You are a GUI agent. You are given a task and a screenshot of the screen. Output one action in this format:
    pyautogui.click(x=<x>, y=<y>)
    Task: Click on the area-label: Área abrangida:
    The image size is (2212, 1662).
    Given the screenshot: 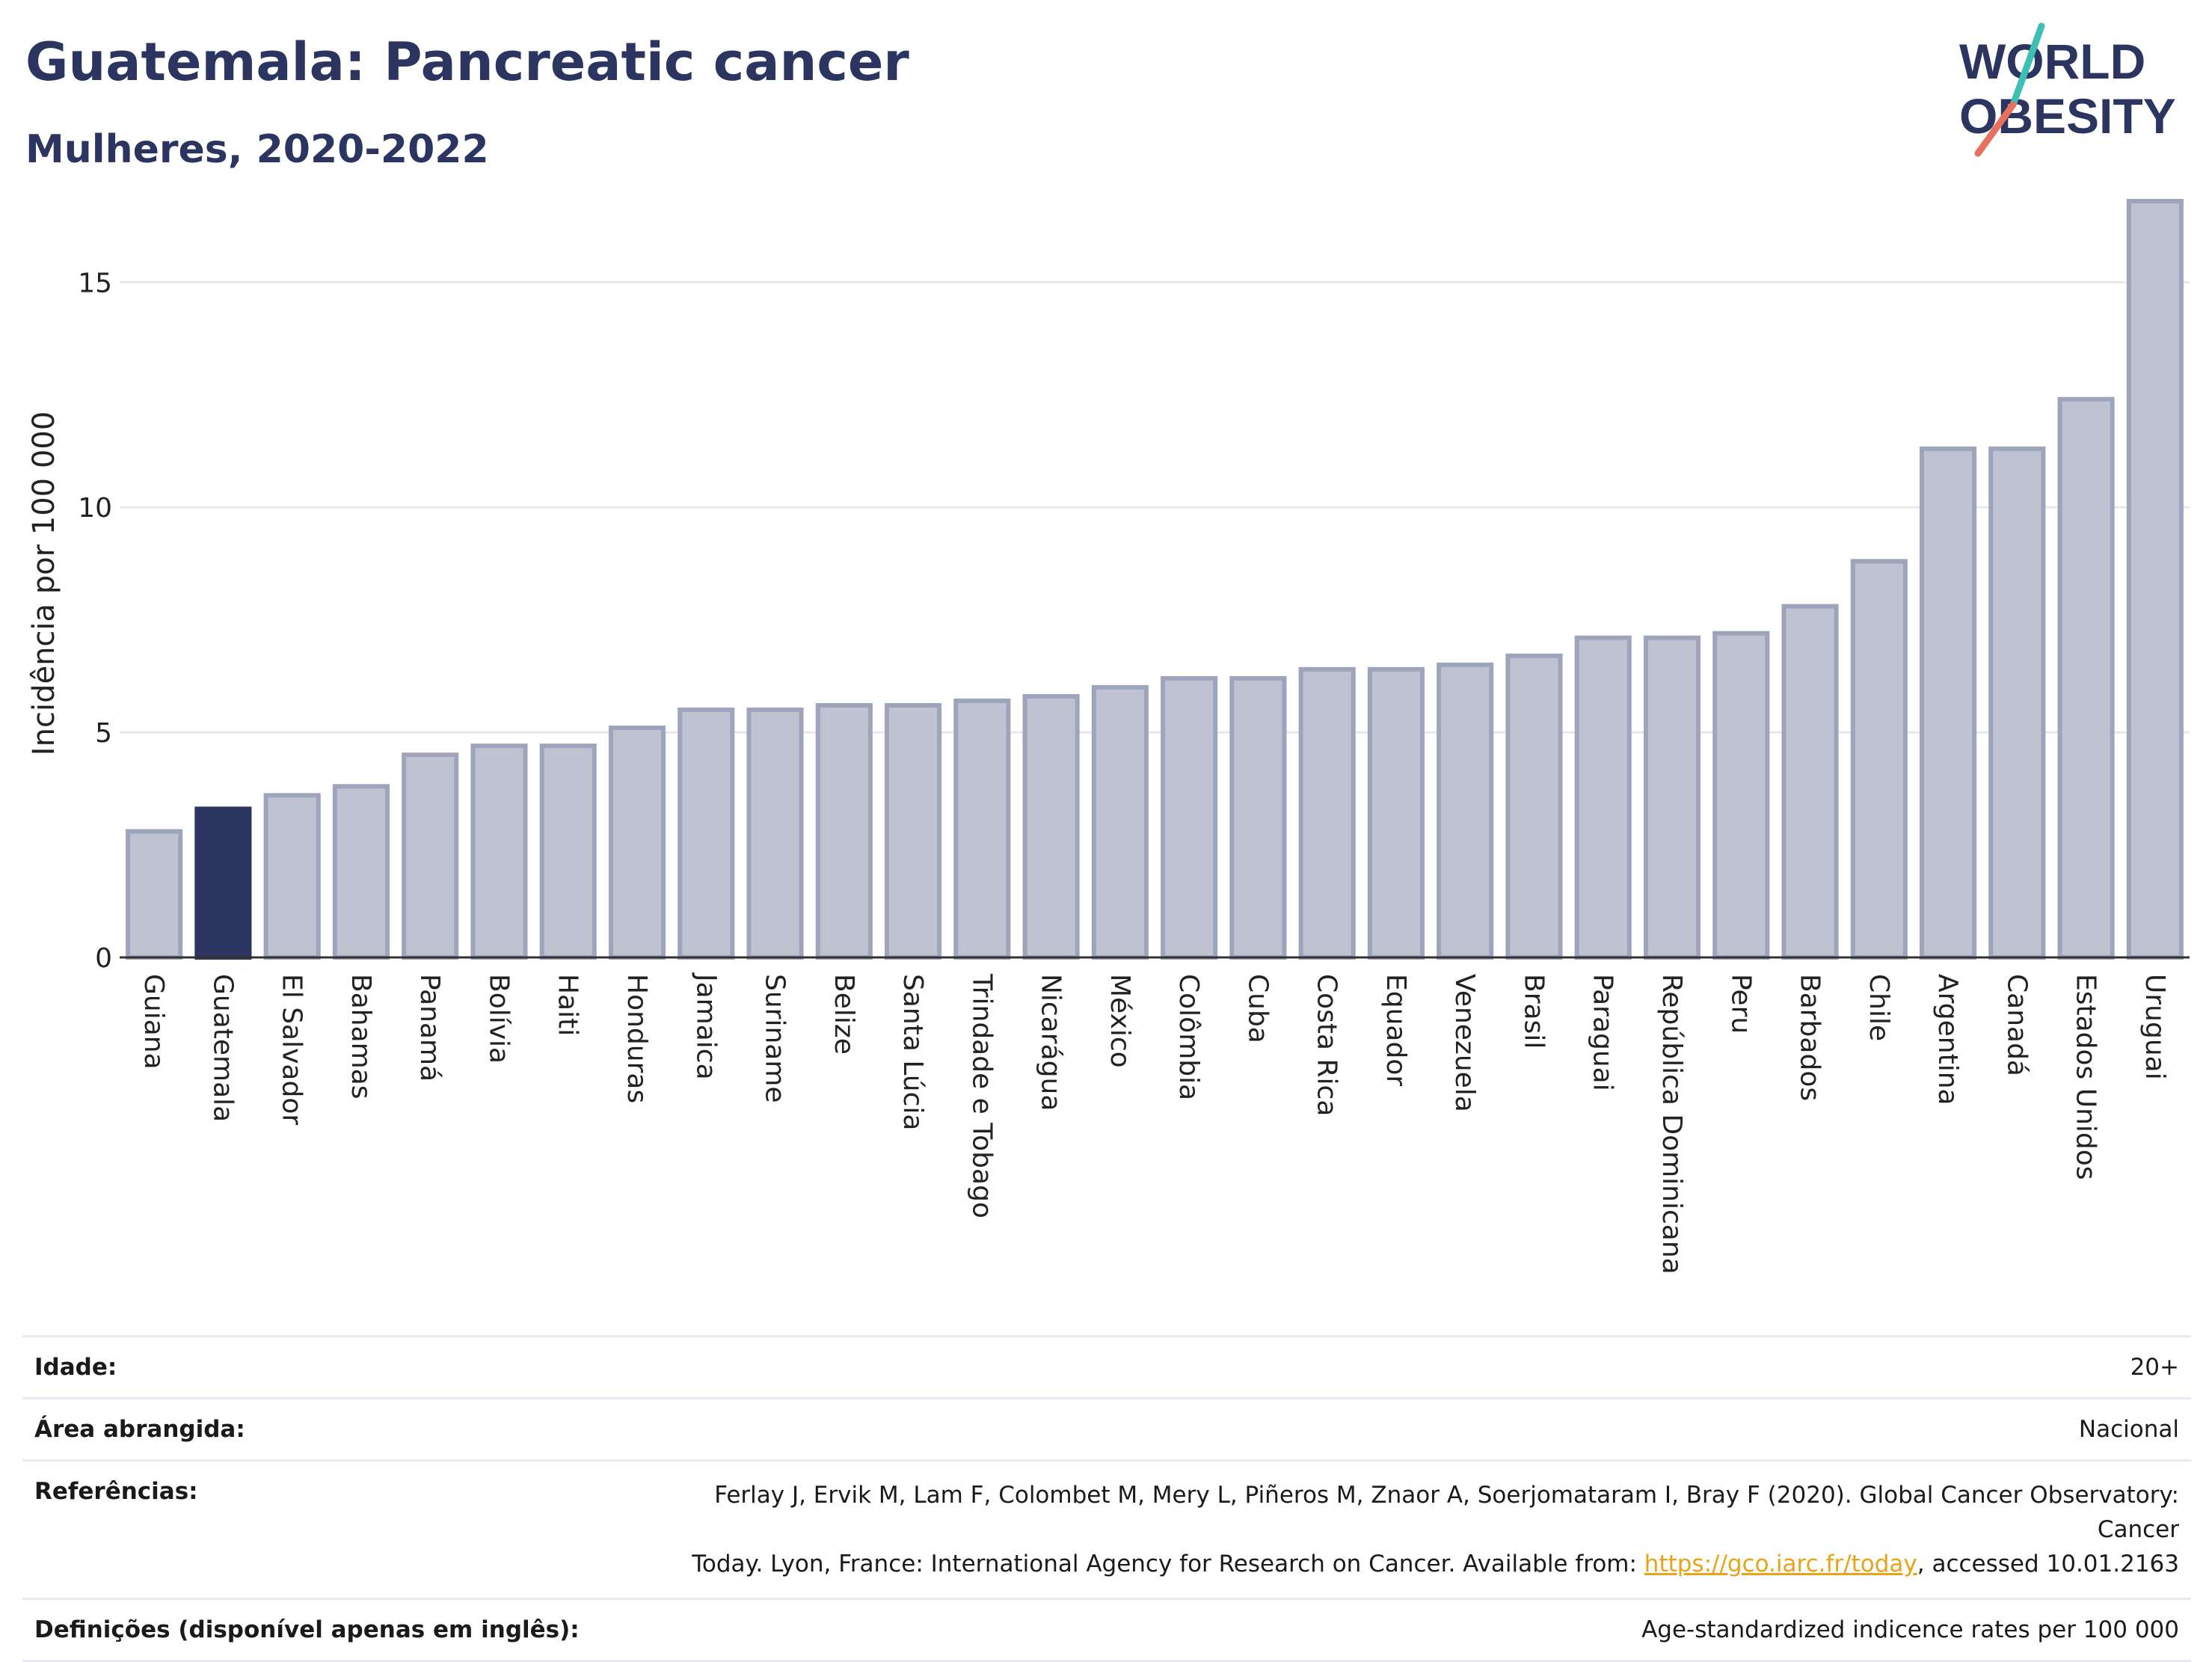 What is the action you would take?
    pyautogui.click(x=139, y=1429)
    